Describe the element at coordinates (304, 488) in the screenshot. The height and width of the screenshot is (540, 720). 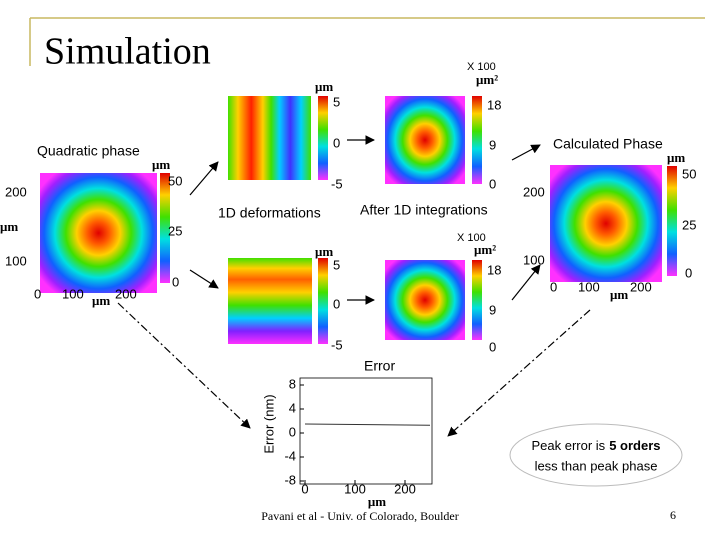
I see `x-tick-label: 0` at that location.